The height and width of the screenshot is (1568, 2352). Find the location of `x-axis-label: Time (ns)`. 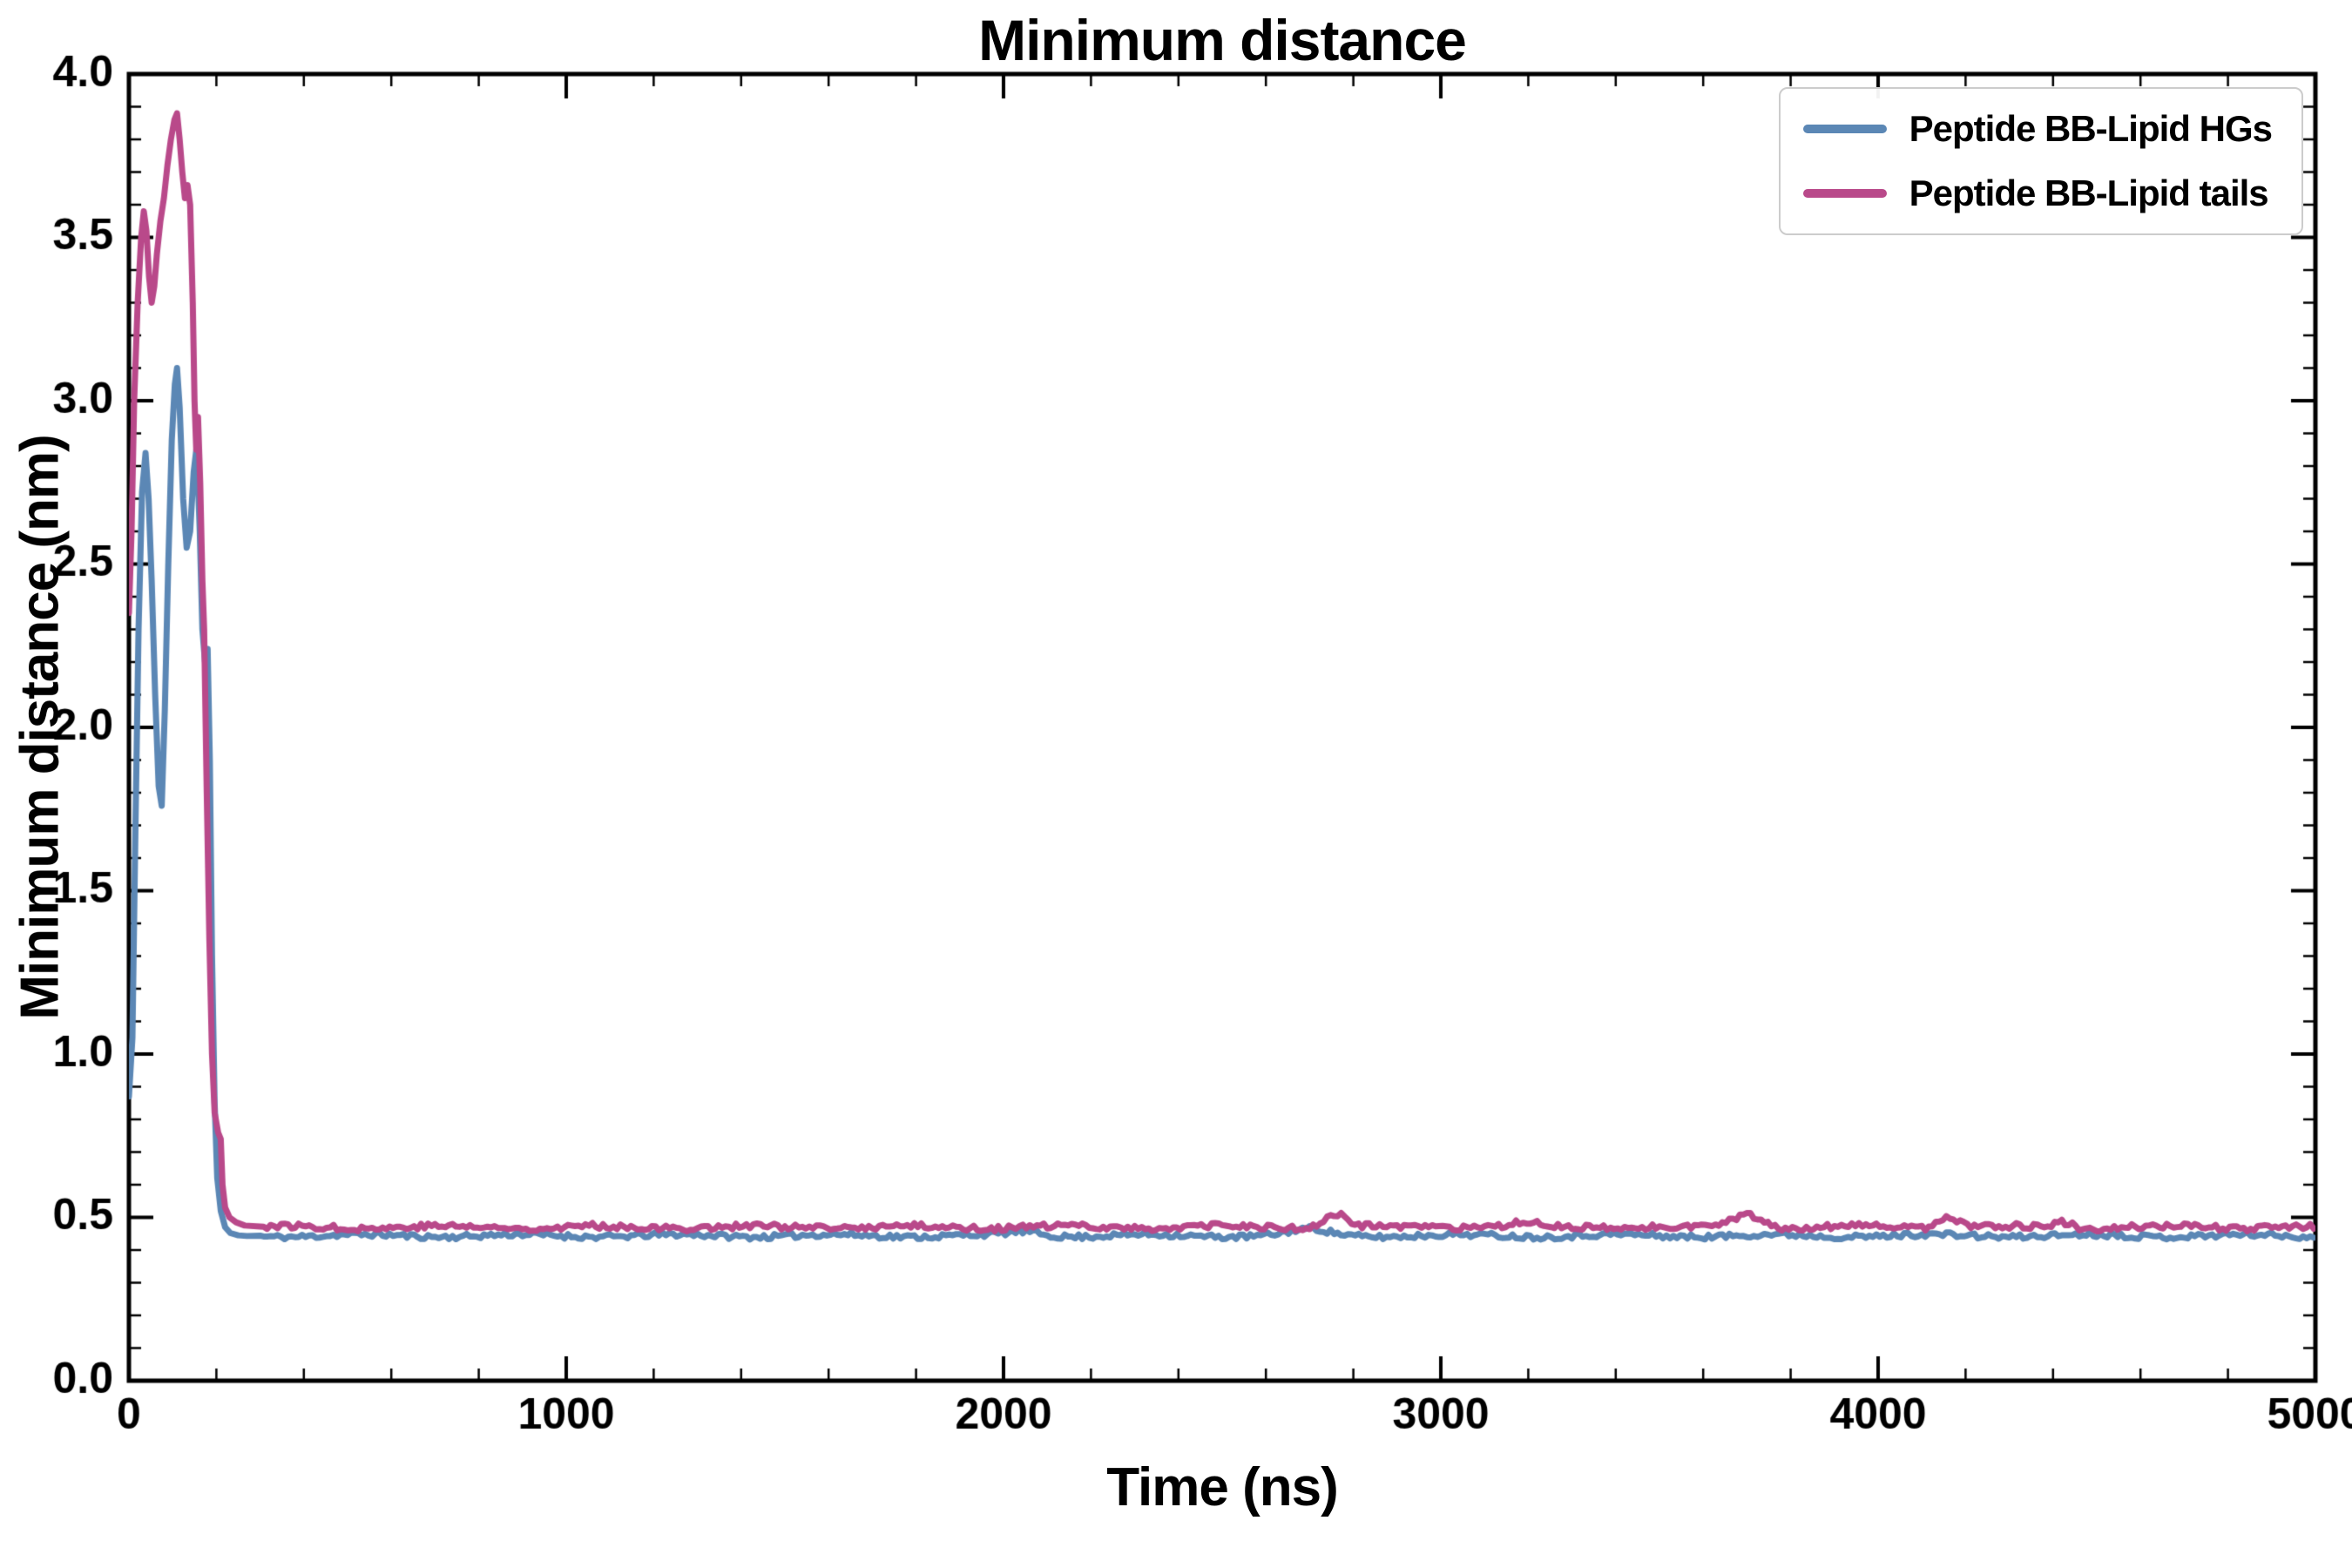

x-axis-label: Time (ns) is located at coordinates (1222, 1487).